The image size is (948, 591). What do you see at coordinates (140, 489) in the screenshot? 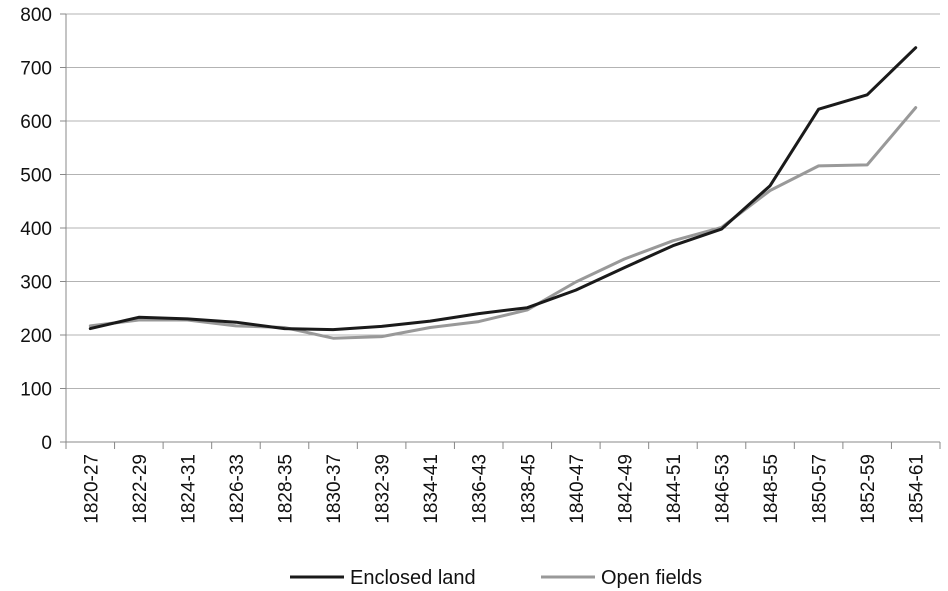
I see `x-tick-label: 1822-29` at bounding box center [140, 489].